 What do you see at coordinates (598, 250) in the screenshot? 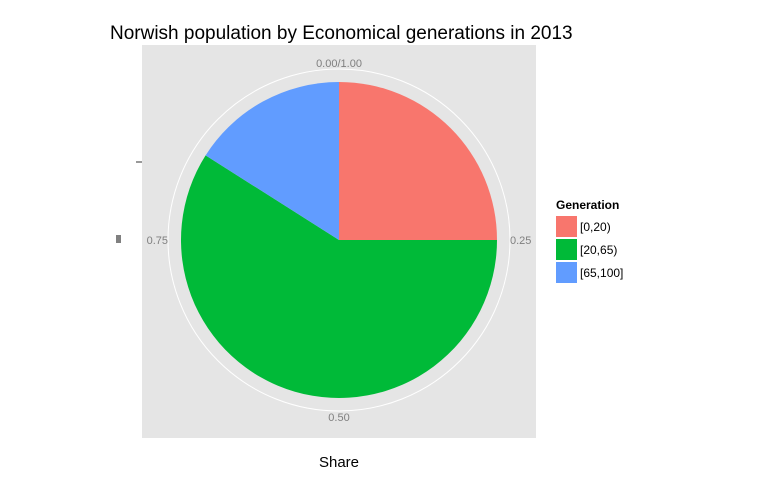
I see `legend-label-1: [20,65)` at bounding box center [598, 250].